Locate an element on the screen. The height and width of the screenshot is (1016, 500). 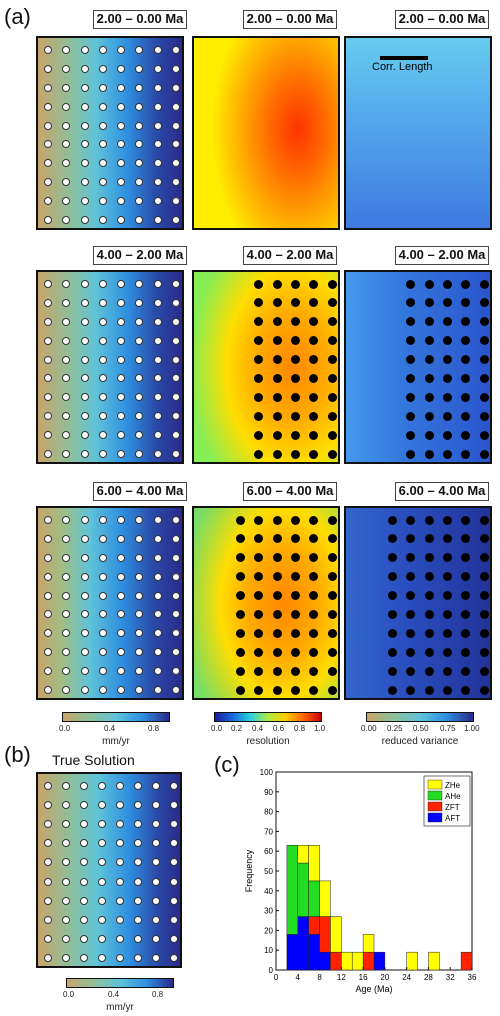
legend: ZHe AHe ZFT AFT is located at coordinates (447, 801).